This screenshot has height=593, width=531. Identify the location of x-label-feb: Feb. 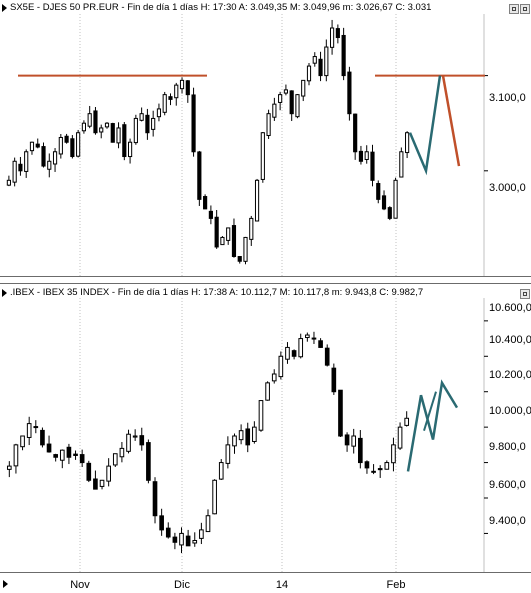
(396, 585).